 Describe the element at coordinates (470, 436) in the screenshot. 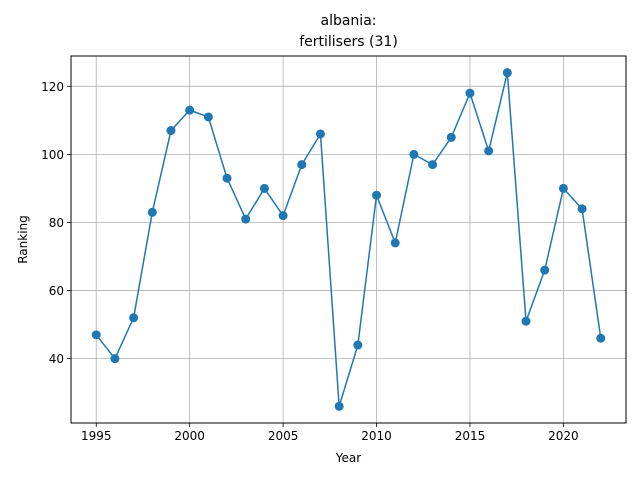

I see `x-tick-label: 2015` at that location.